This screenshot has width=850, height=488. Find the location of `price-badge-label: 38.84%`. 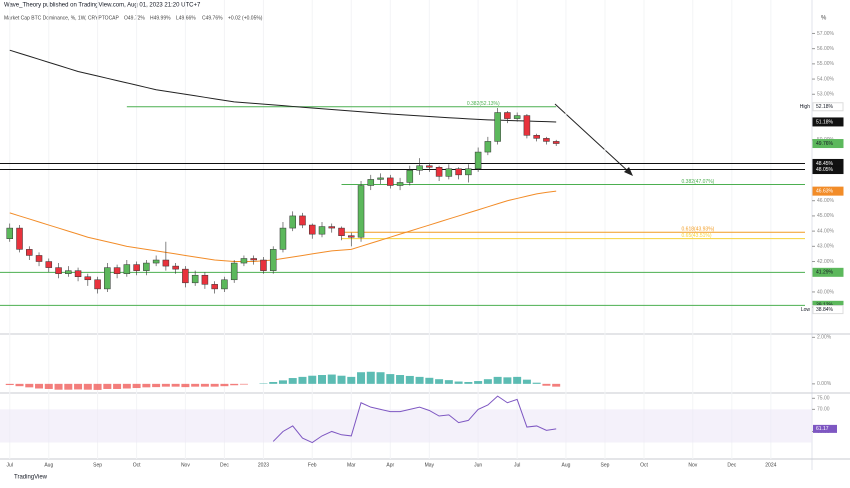

price-badge-label: 38.84% is located at coordinates (825, 310).